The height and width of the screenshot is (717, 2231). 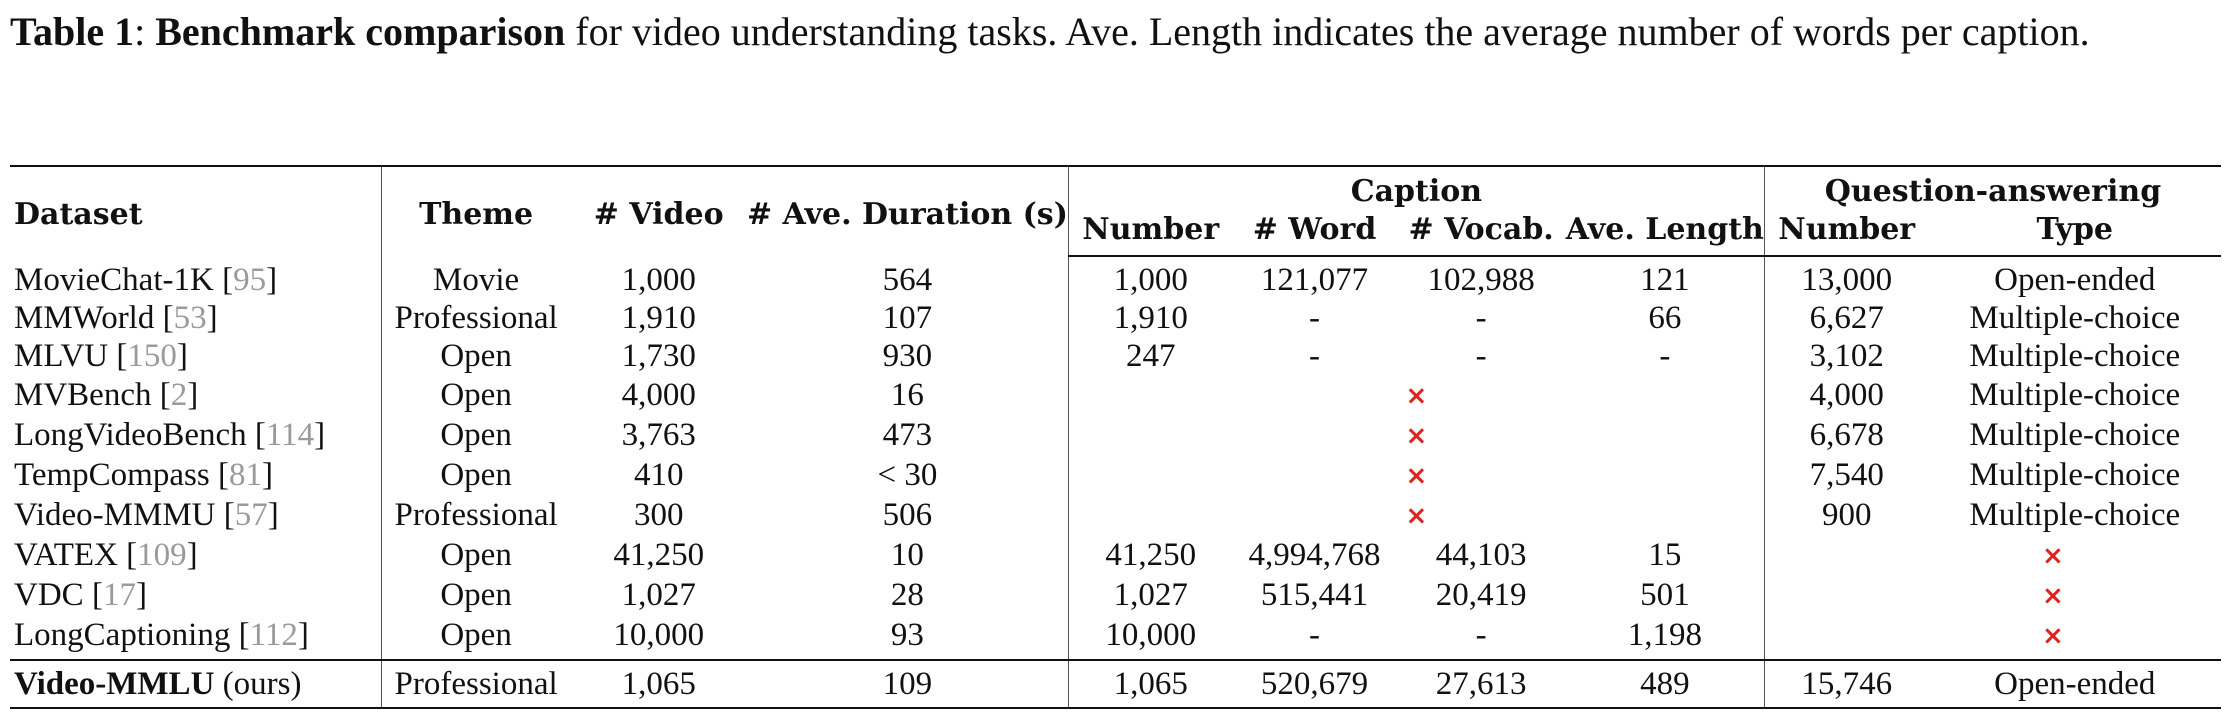 What do you see at coordinates (1992, 555) in the screenshot?
I see `qa-na-cell: ×` at bounding box center [1992, 555].